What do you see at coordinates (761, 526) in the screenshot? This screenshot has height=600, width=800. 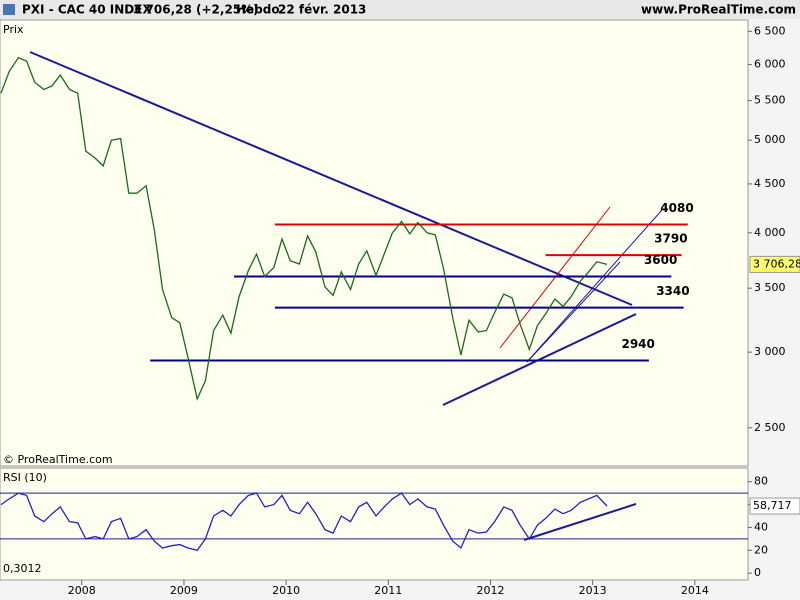 I see `y-tick-label: 40` at bounding box center [761, 526].